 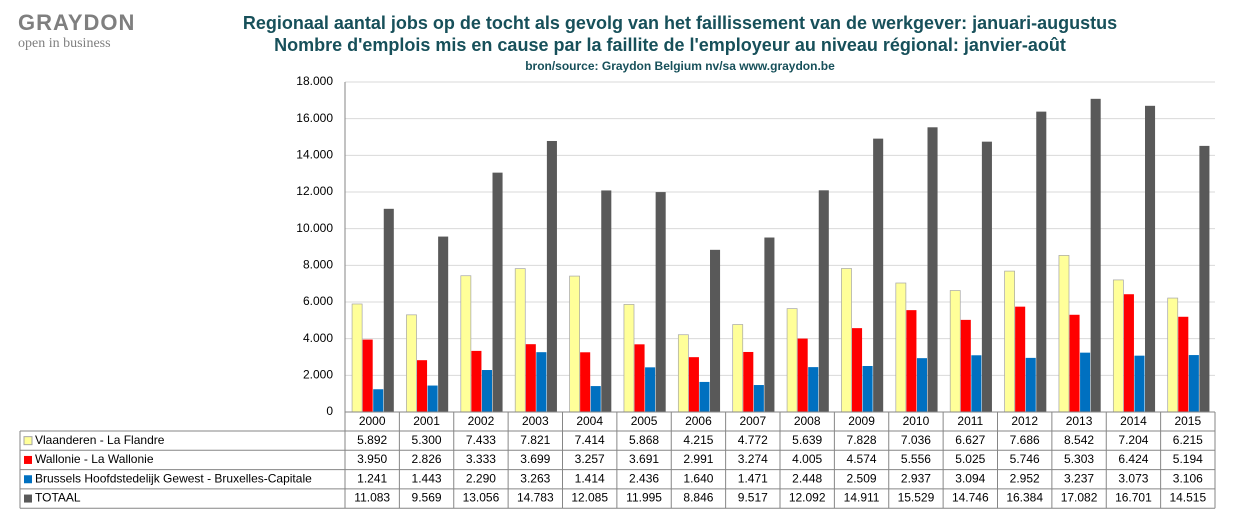 I want to click on table-value: 7.828, so click(x=862, y=440).